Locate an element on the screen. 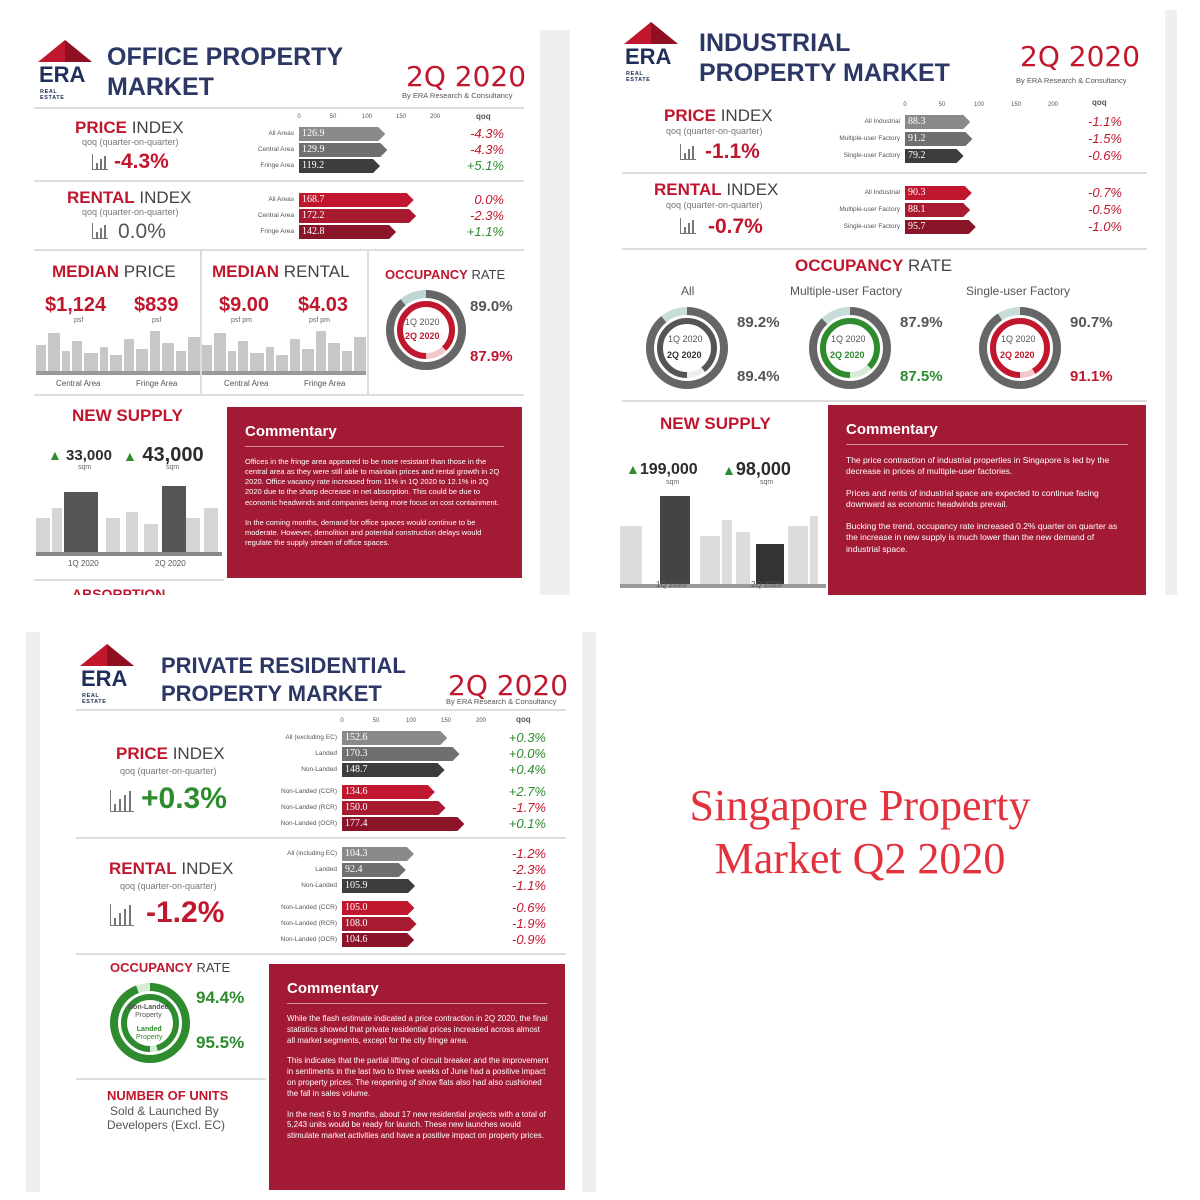  median-rental-central: $9.00 is located at coordinates (244, 305).